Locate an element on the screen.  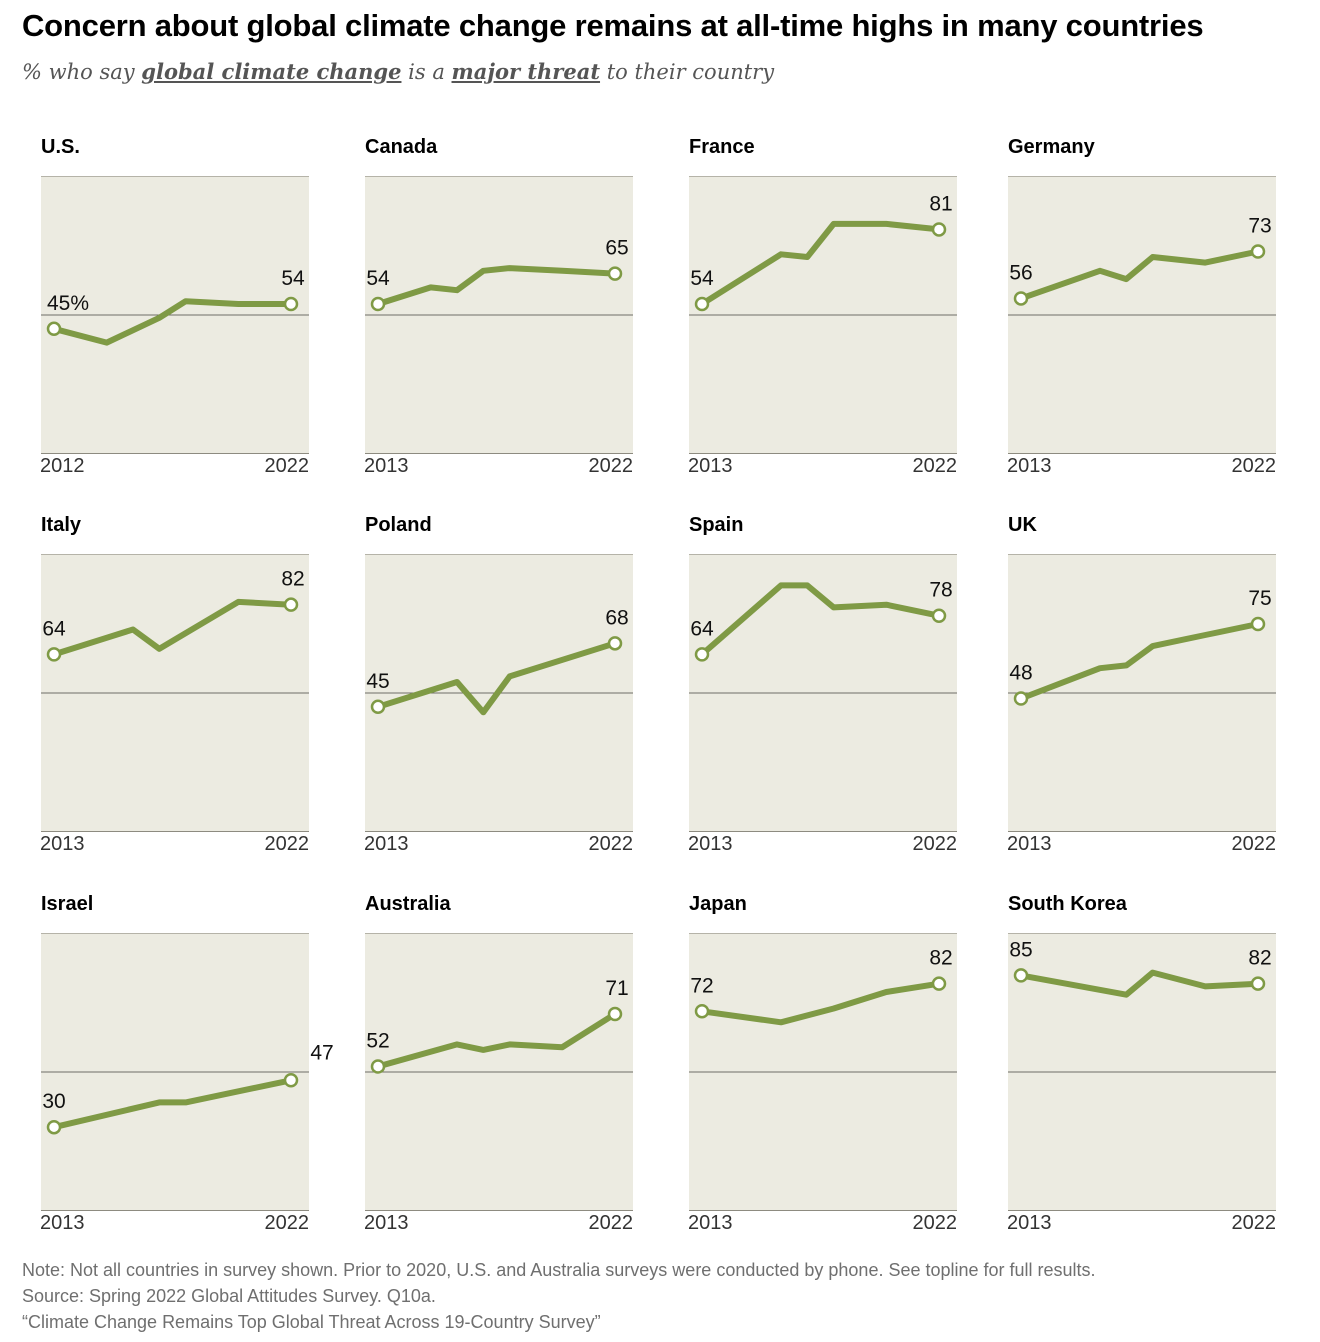
chart-panel: Poland 45 68 2013 2022 is located at coordinates (514, 694).